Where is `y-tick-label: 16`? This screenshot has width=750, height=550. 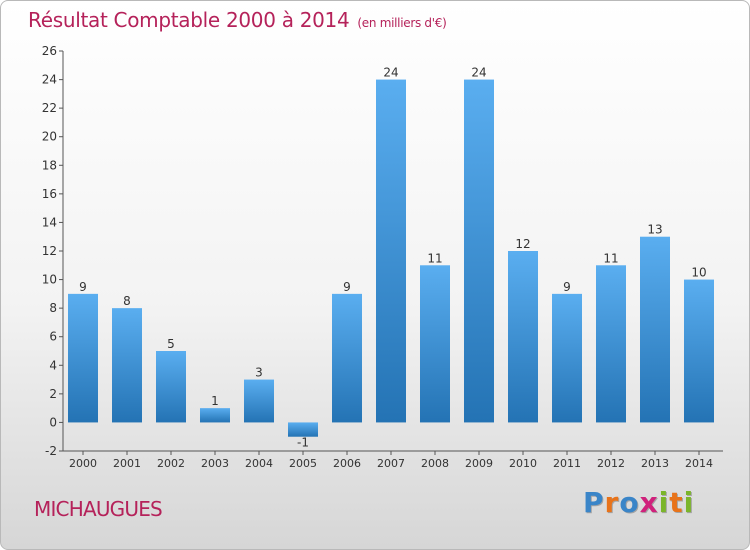 y-tick-label: 16 is located at coordinates (49, 194).